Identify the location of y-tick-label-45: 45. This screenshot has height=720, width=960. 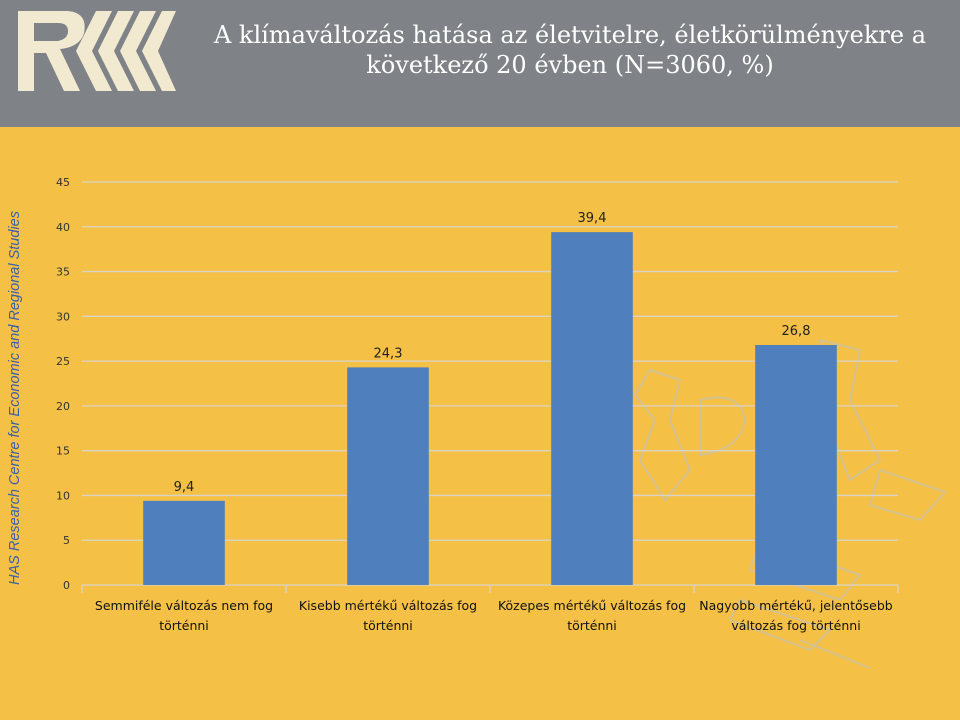
(63, 182).